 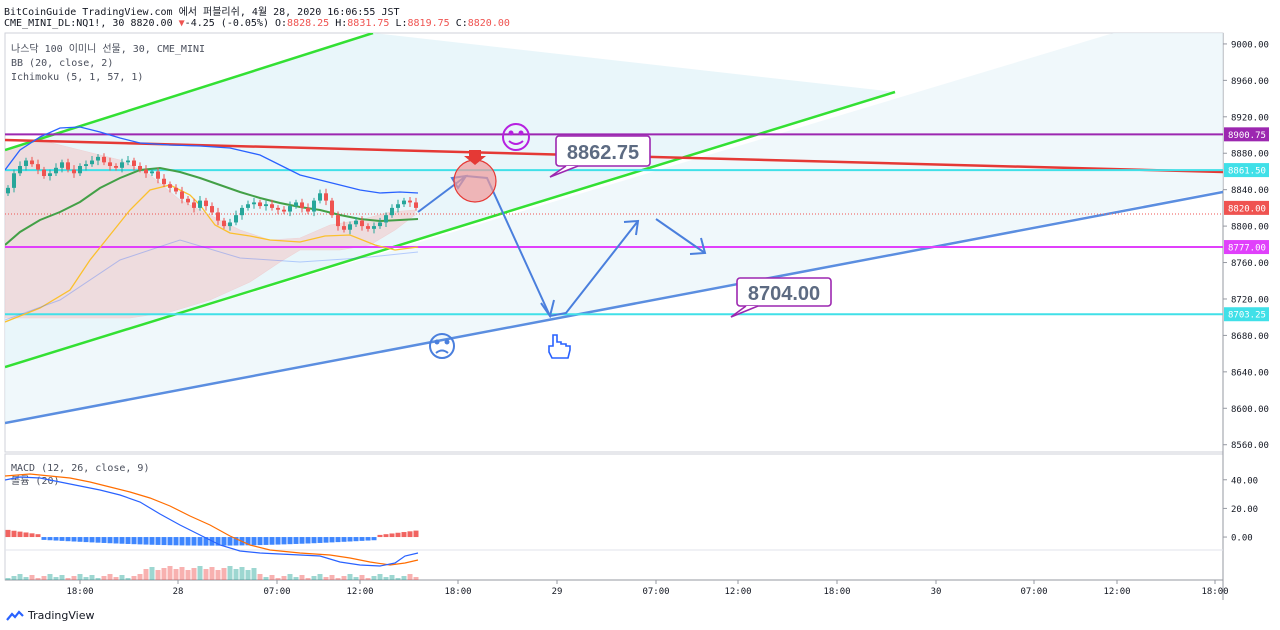 I want to click on legend-bb: BB (20, close, 2), so click(x=62, y=63).